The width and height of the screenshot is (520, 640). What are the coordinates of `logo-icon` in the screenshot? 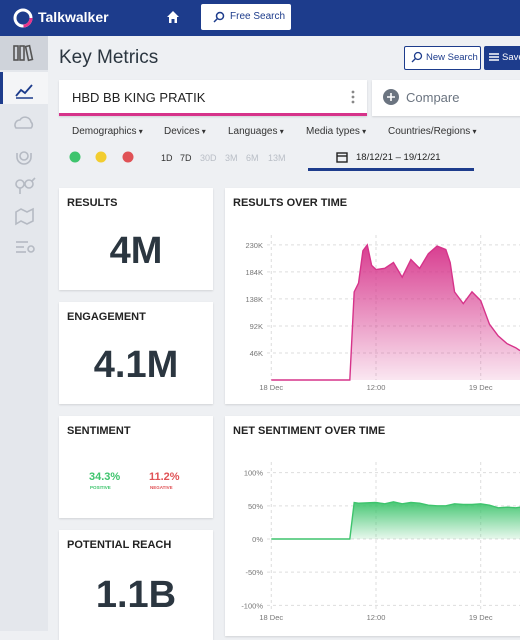 It's located at (23, 18).